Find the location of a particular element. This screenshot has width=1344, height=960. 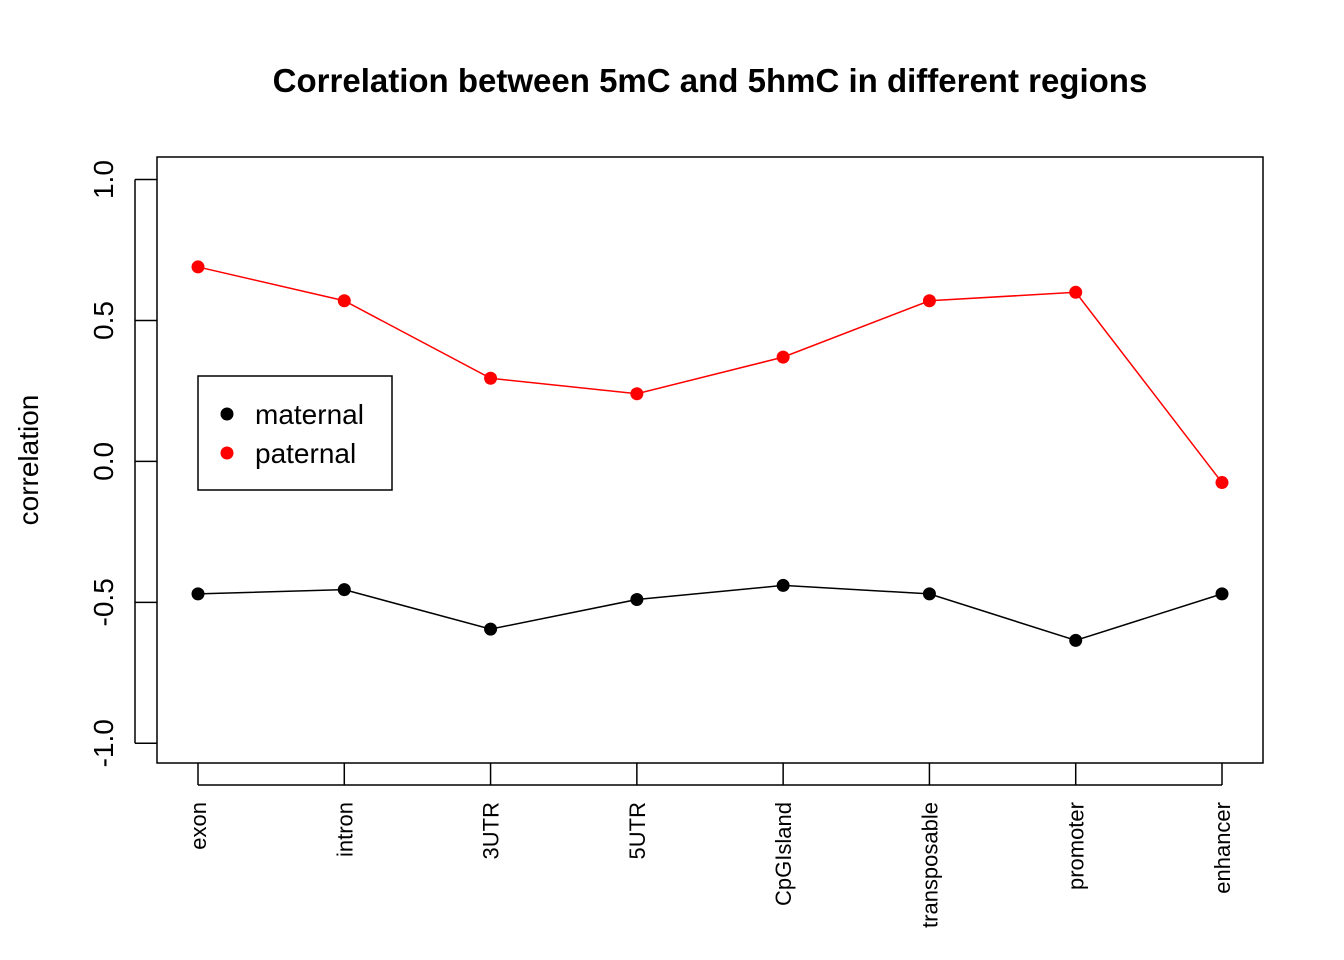

legend: maternal paternal is located at coordinates (295, 433).